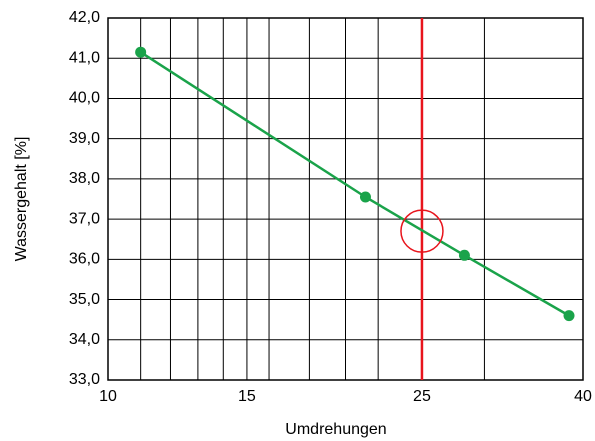  What do you see at coordinates (84, 299) in the screenshot?
I see `y-tick-label: 35,0` at bounding box center [84, 299].